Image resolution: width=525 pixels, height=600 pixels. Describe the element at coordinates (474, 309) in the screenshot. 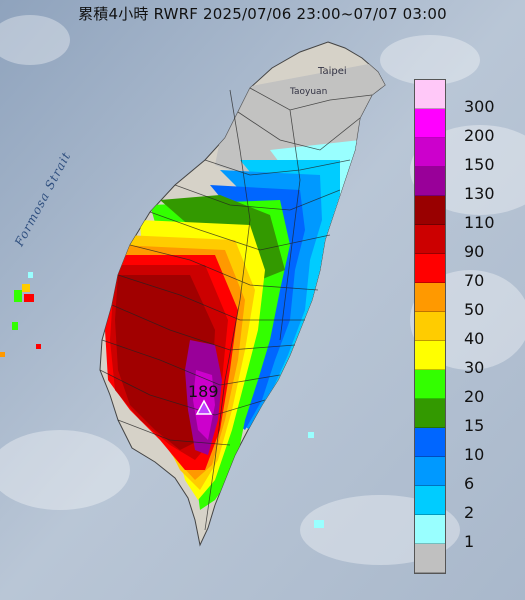

I see `legend-label: 50` at that location.